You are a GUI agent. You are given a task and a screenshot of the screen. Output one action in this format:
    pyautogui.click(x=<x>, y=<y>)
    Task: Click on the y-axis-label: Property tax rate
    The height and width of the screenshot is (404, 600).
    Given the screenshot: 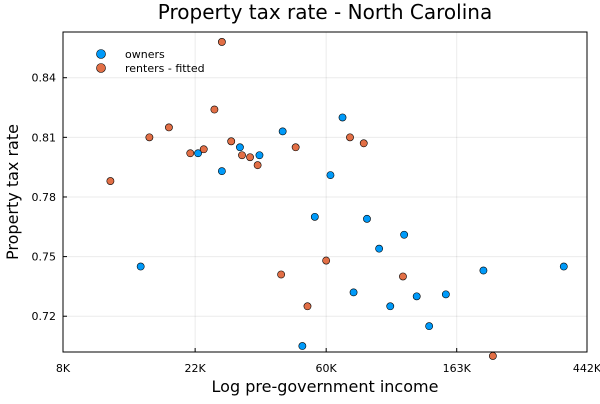 What is the action you would take?
    pyautogui.click(x=12, y=192)
    